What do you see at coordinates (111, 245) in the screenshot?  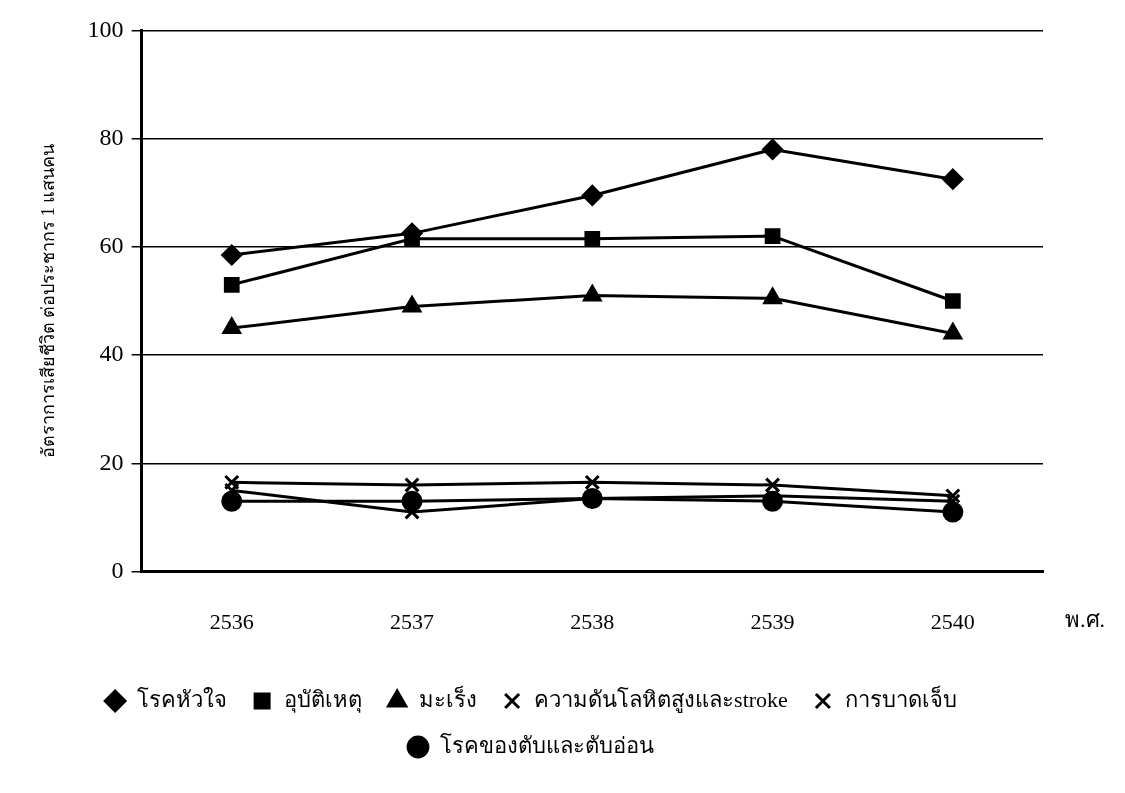 I see `y-tick-label: 60` at bounding box center [111, 245].